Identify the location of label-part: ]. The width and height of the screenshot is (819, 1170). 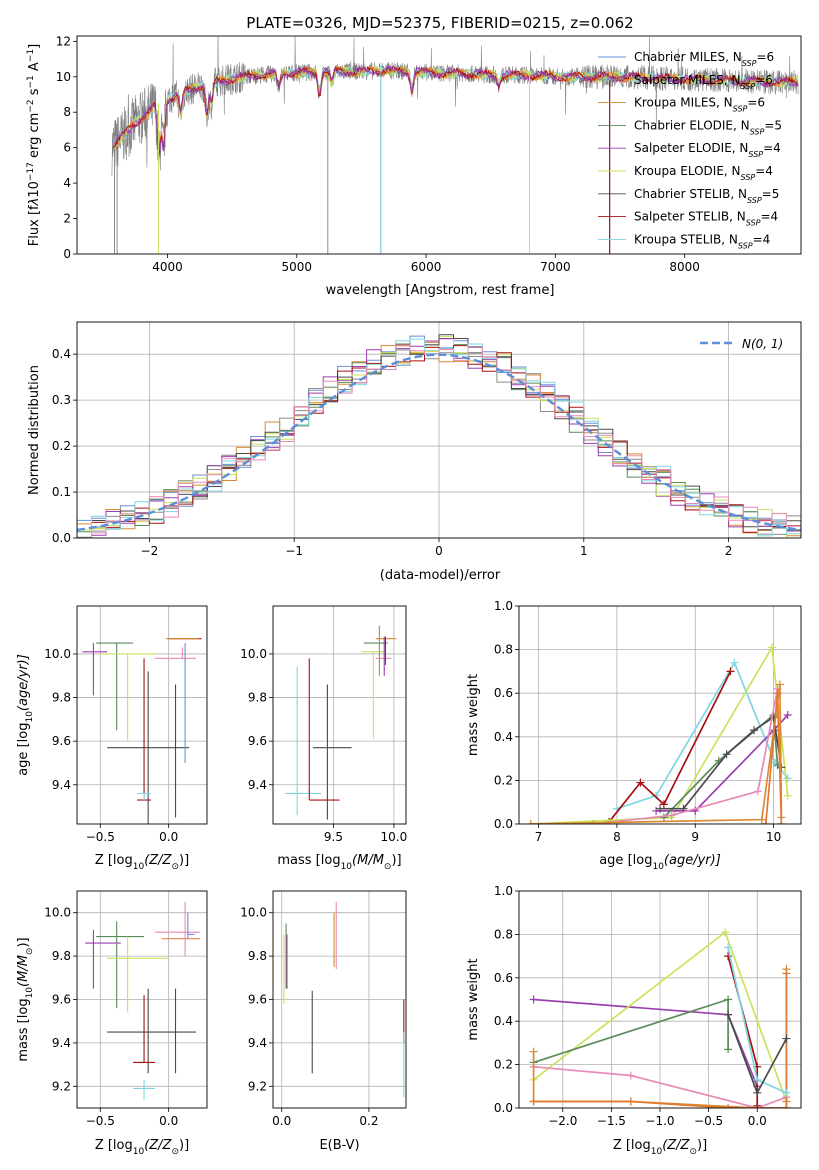
(34, 46).